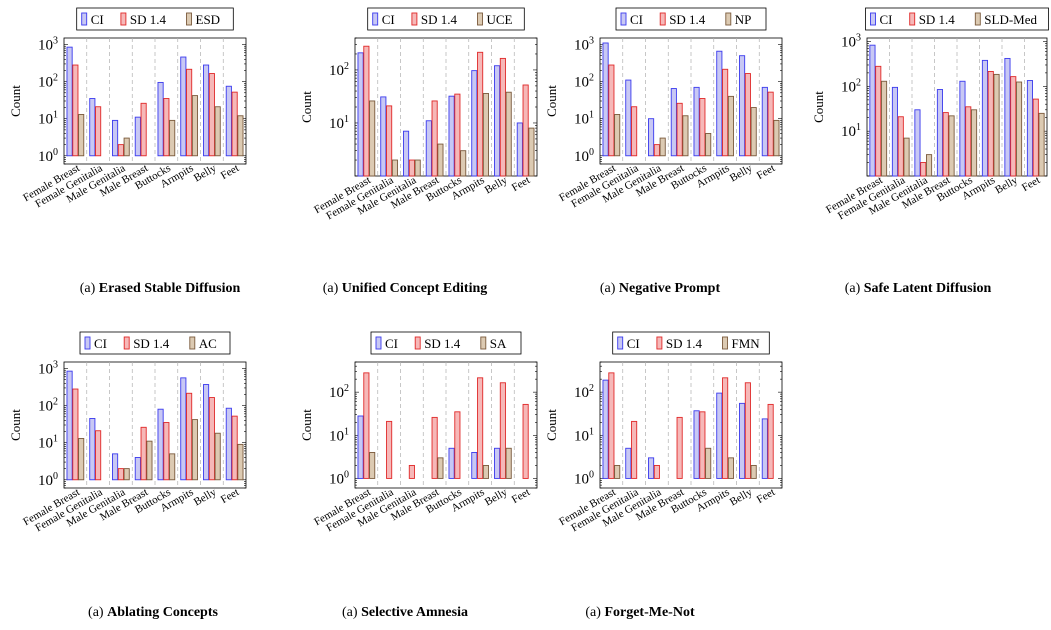 This screenshot has width=1051, height=630. Describe the element at coordinates (100, 343) in the screenshot. I see `legend-label-ci: CI` at that location.